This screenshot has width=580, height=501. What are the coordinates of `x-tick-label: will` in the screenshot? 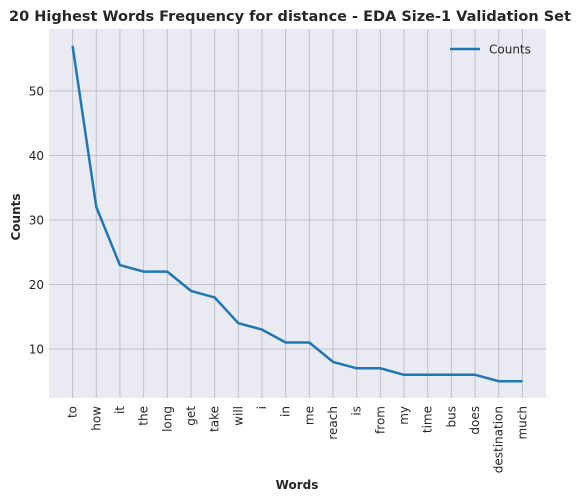 It's located at (238, 416).